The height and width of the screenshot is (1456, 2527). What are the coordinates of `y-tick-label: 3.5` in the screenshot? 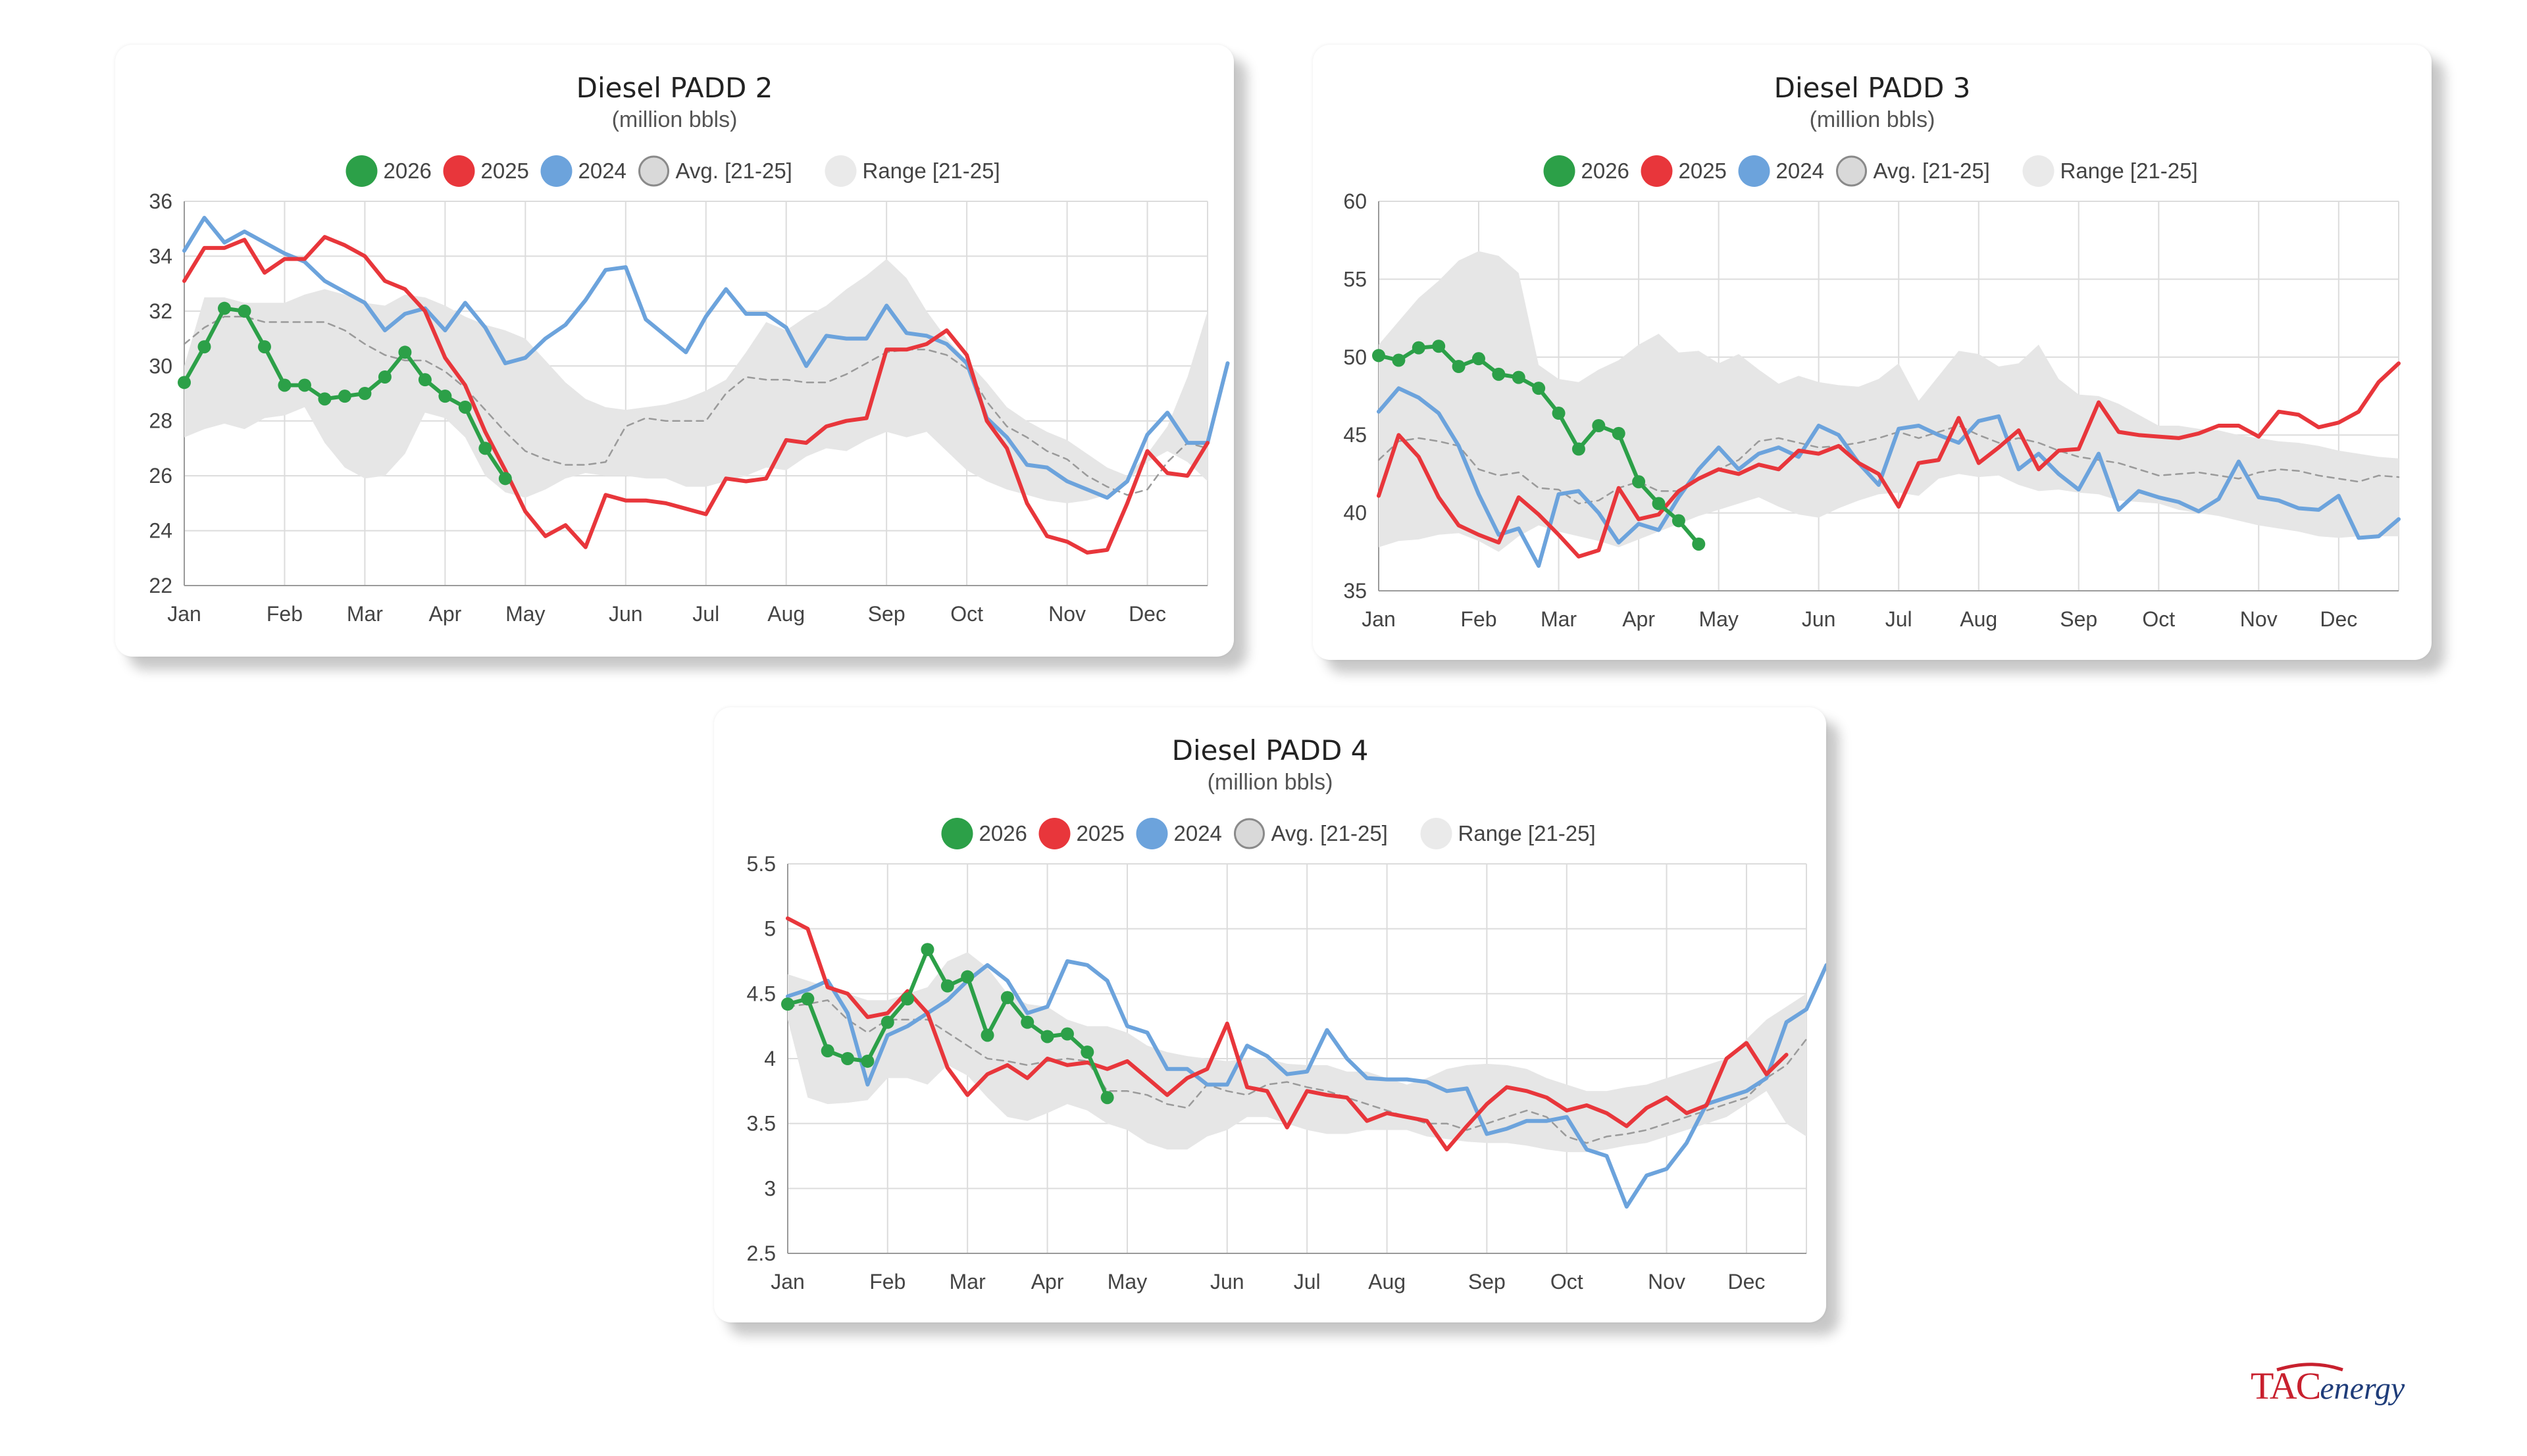 It's located at (761, 1124).